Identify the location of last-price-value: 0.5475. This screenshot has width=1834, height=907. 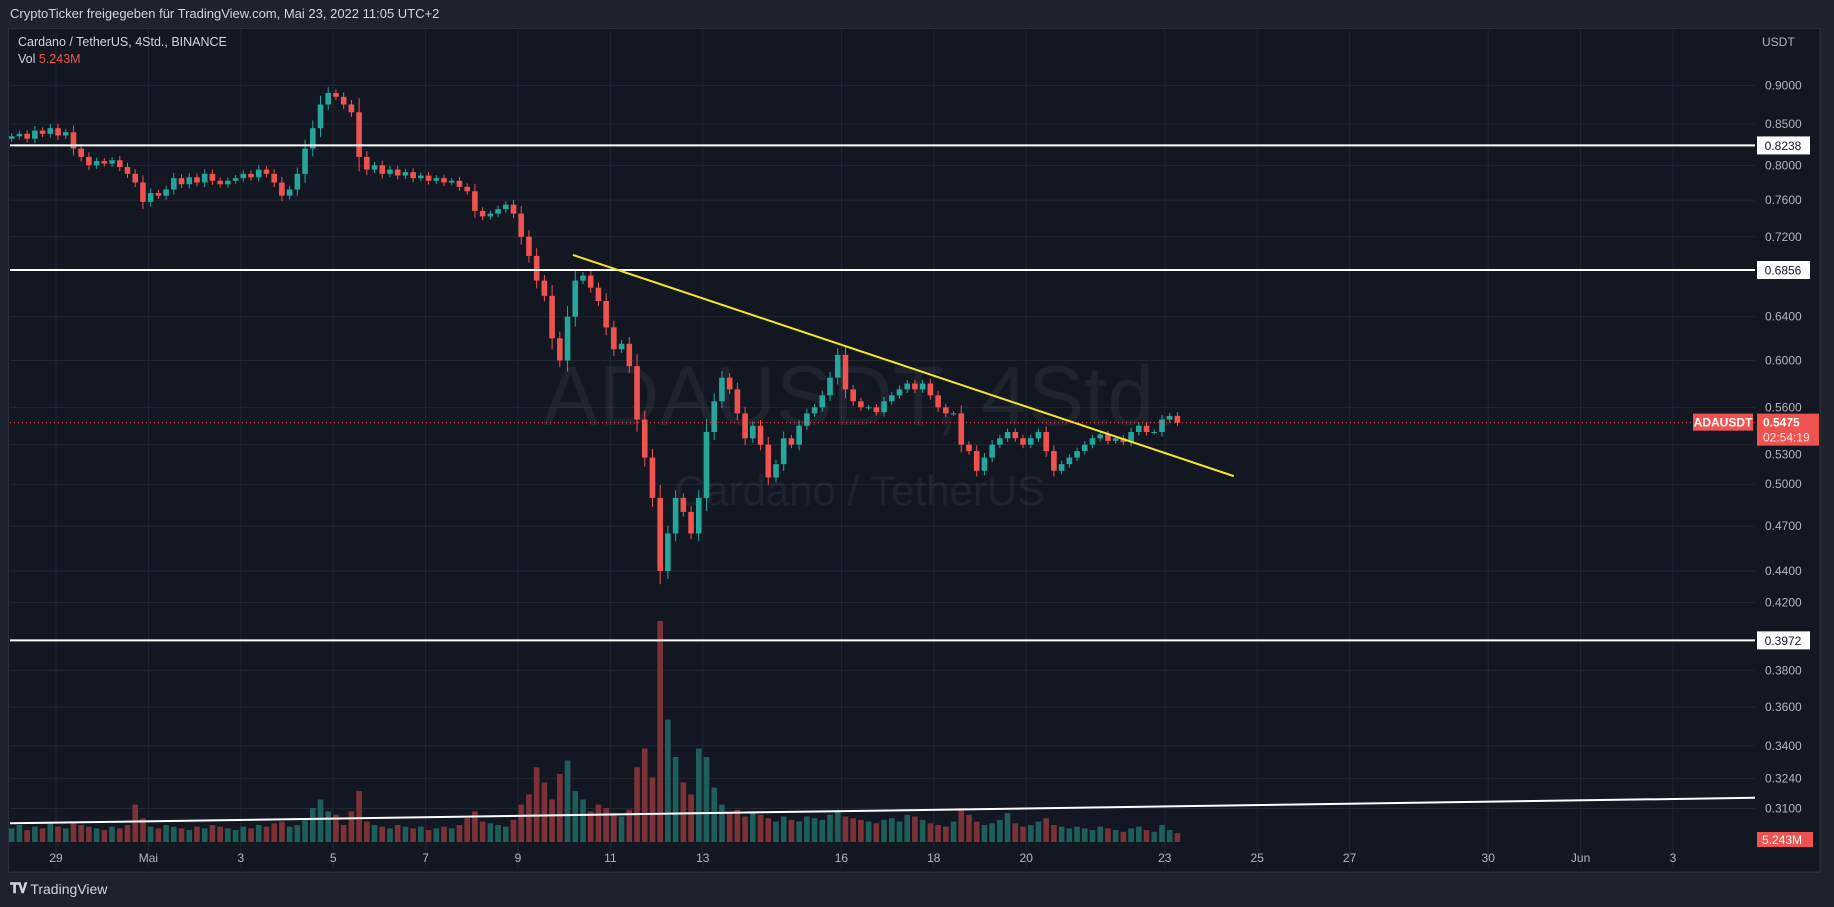
(1781, 423).